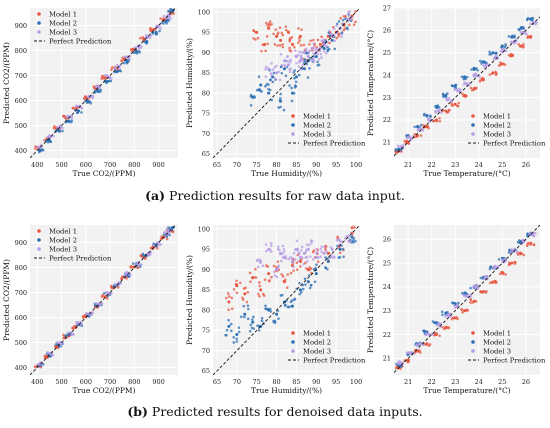 Image resolution: width=550 pixels, height=428 pixels. I want to click on x-tick-label: 22, so click(432, 165).